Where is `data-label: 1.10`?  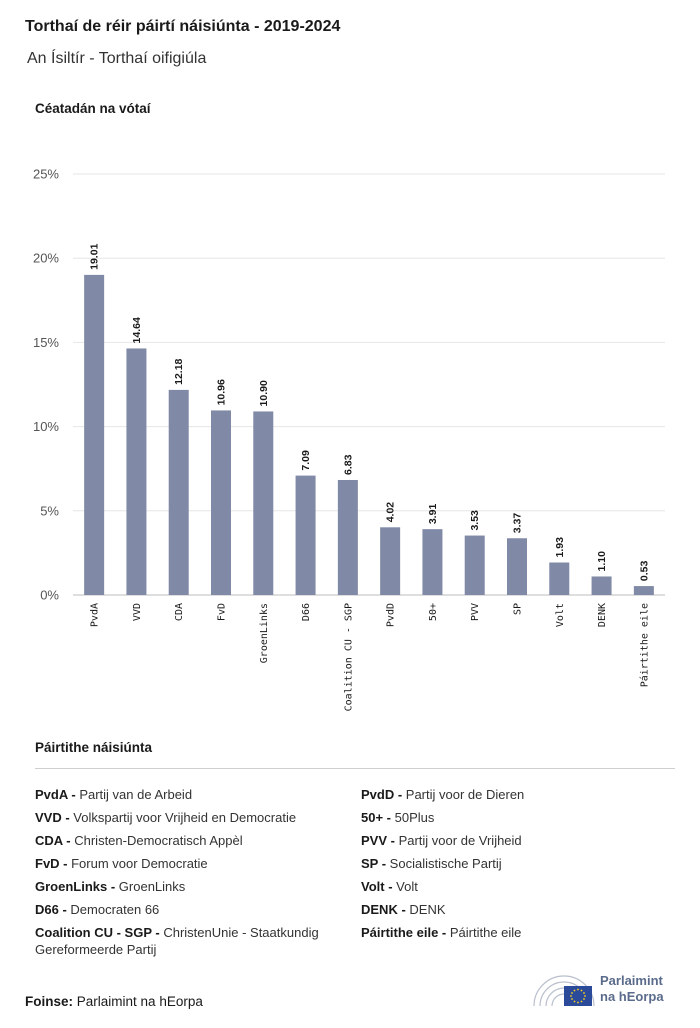 data-label: 1.10 is located at coordinates (602, 561).